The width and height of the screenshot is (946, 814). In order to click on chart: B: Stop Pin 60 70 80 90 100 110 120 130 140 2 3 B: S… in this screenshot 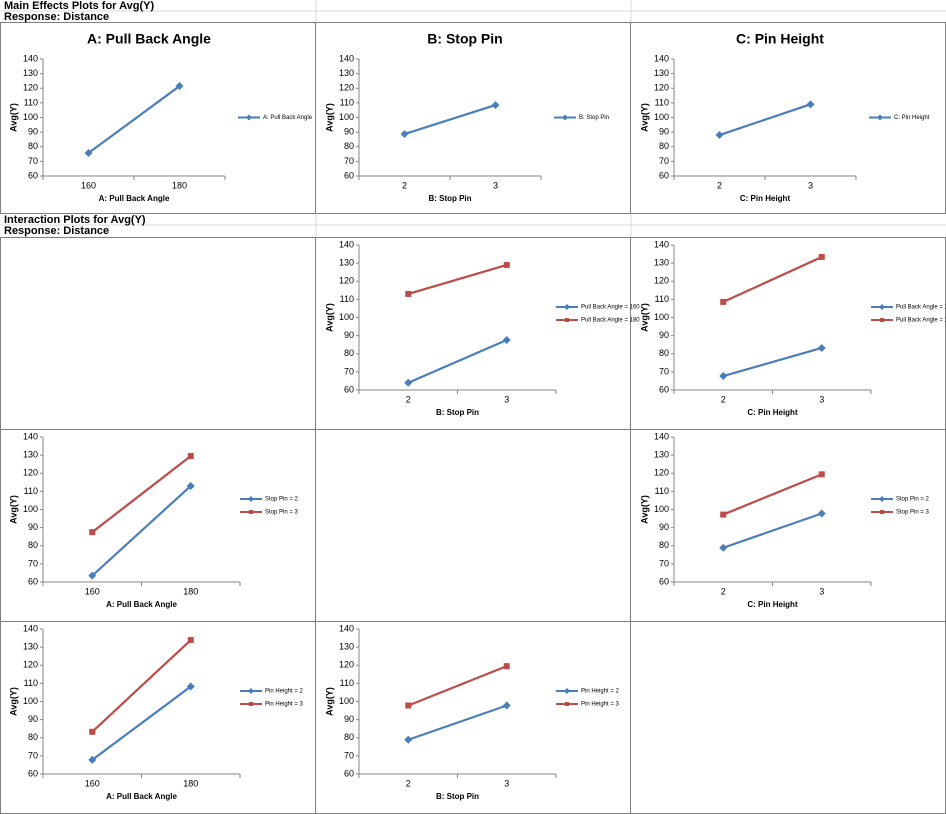, I will do `click(466, 117)`.